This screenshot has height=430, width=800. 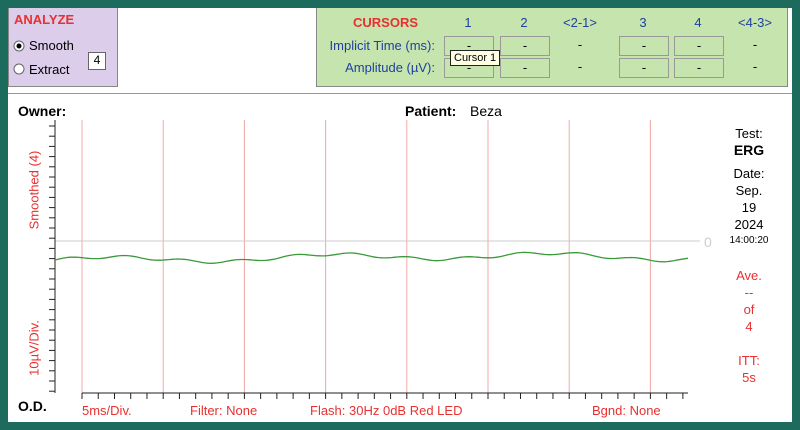 I want to click on cursors-panel, so click(x=552, y=47).